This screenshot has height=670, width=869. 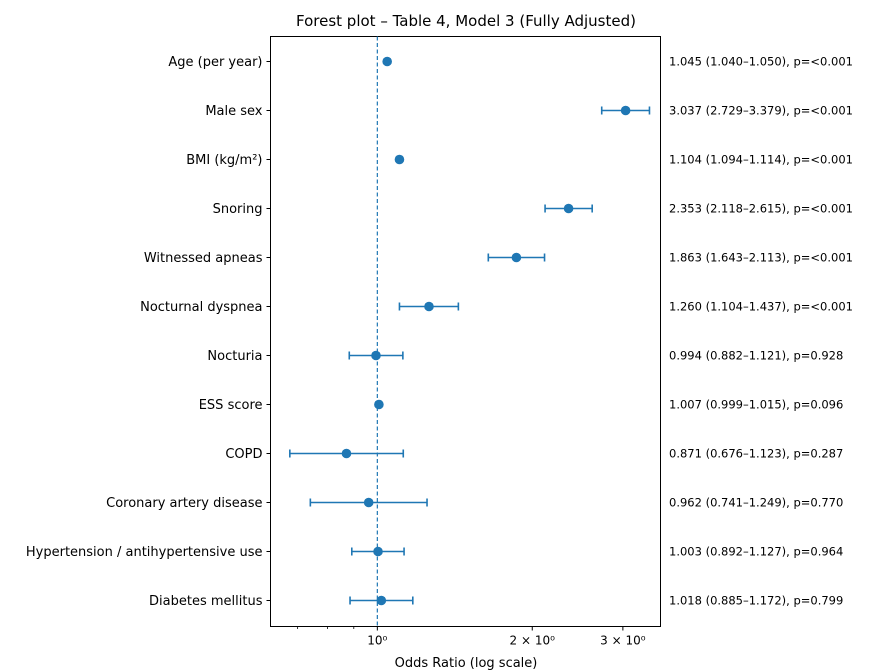 What do you see at coordinates (756, 405) in the screenshot?
I see `row-annotation: 1.007 (0.999–1.015), p=0.096` at bounding box center [756, 405].